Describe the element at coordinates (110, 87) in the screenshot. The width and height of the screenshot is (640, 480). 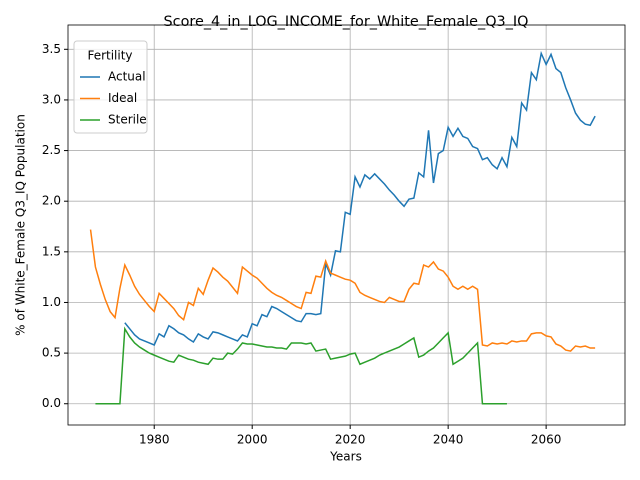
I see `legend-box` at that location.